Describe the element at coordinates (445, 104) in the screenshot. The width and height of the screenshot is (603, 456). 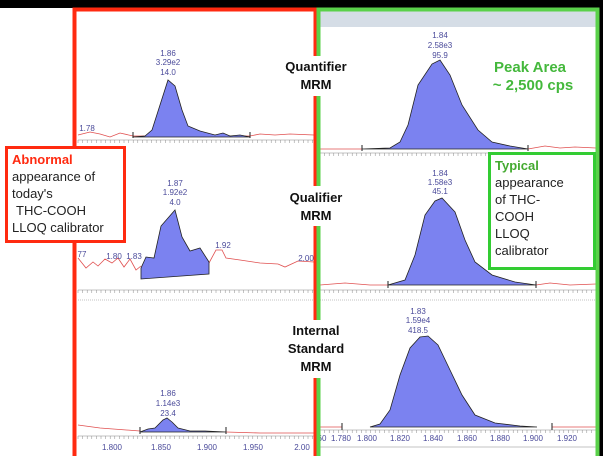
I see `peak-typical-quantifier` at that location.